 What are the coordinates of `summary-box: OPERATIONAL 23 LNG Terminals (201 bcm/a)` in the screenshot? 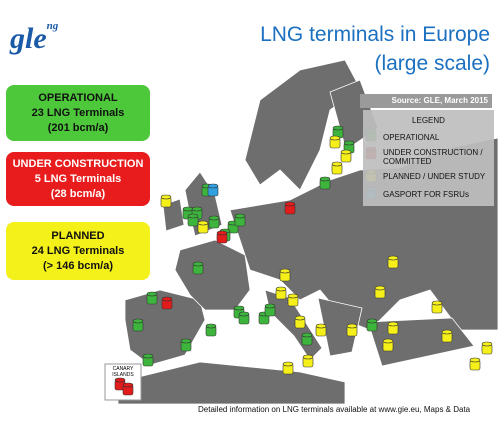 It's located at (78, 113).